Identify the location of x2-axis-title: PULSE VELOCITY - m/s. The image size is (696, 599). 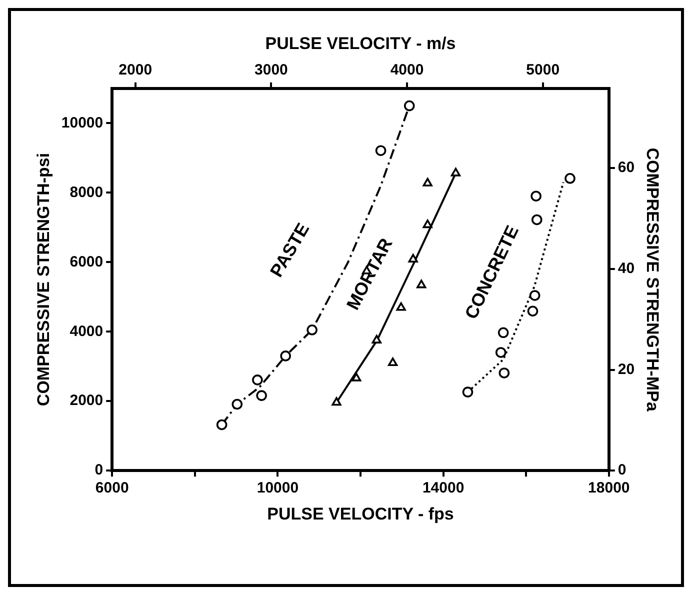
(360, 43).